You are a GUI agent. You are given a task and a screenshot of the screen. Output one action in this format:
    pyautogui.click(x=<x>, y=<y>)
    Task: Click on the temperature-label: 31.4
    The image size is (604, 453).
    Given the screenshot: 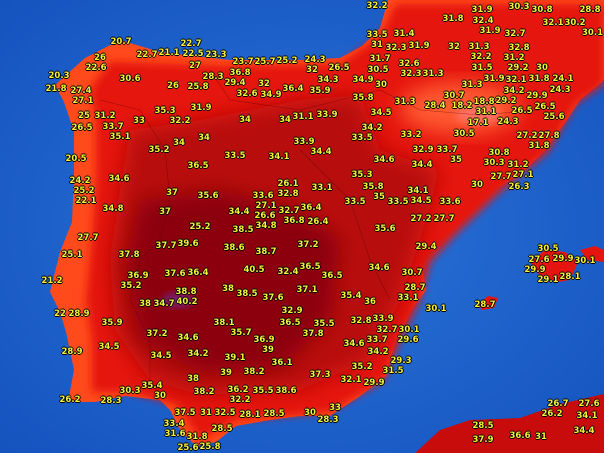 What is the action you would take?
    pyautogui.click(x=404, y=33)
    